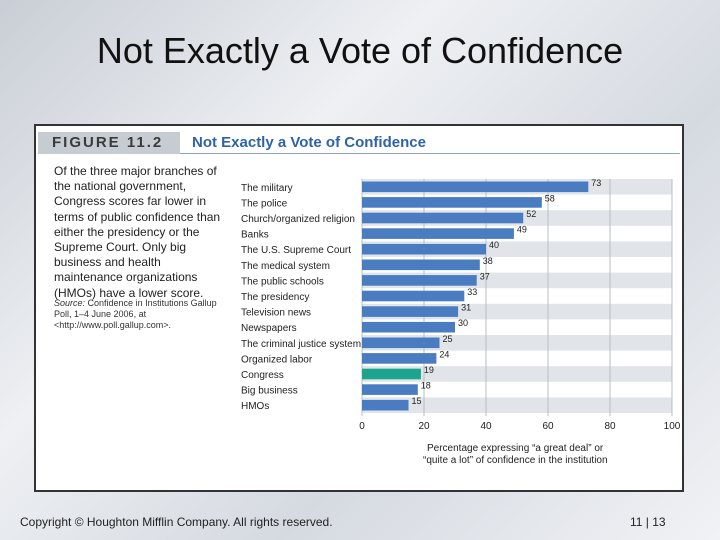  I want to click on value-label: 38, so click(488, 261).